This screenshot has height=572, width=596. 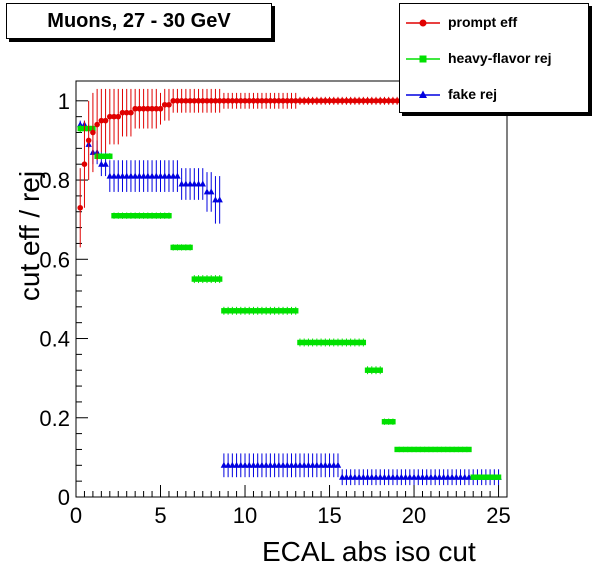 I want to click on legend-entry-fake-rej: fake rej, so click(x=494, y=95).